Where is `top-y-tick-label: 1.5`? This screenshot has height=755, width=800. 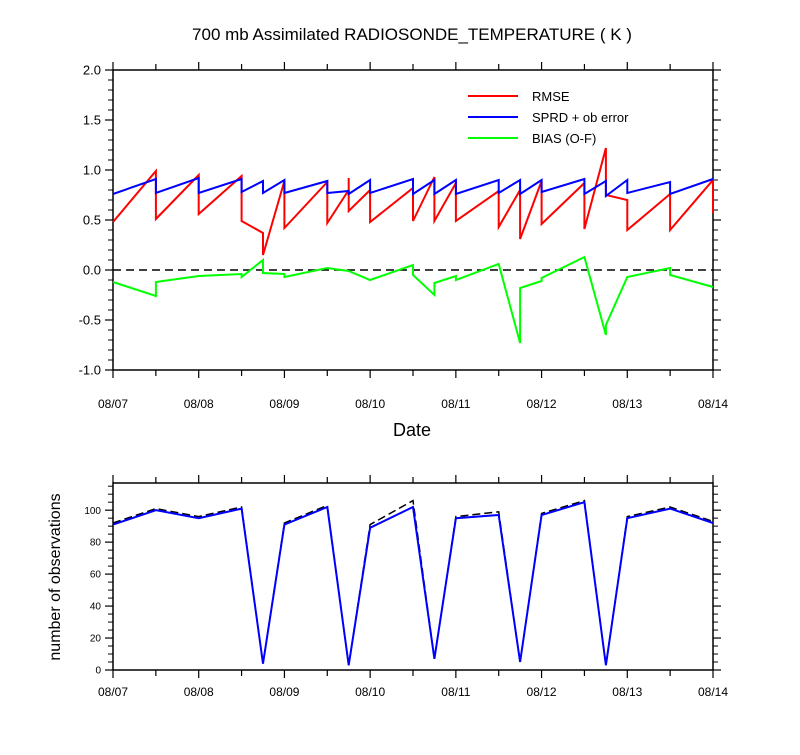
top-y-tick-label: 1.5 is located at coordinates (92, 120).